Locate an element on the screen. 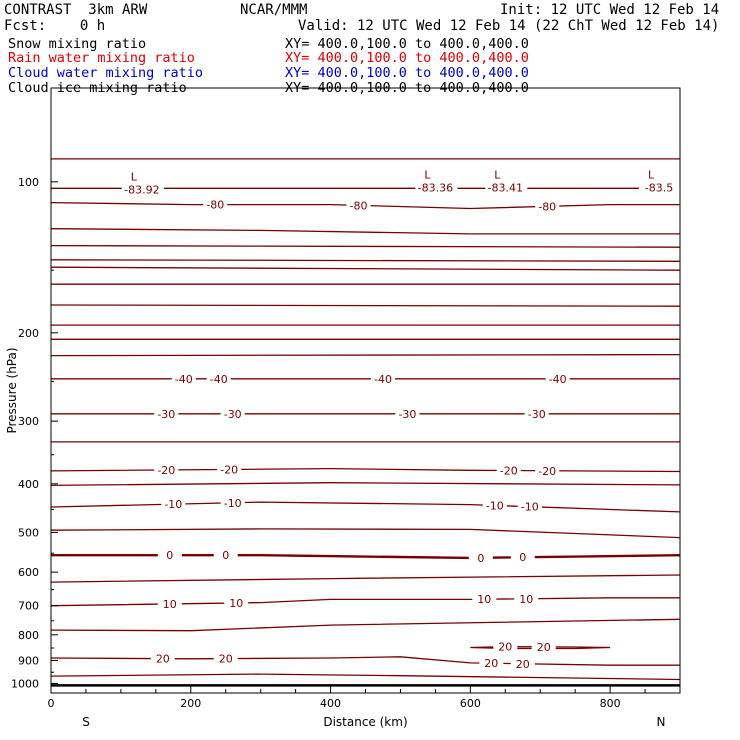 The height and width of the screenshot is (740, 740). x-axis-label: Distance (km) is located at coordinates (365, 722).